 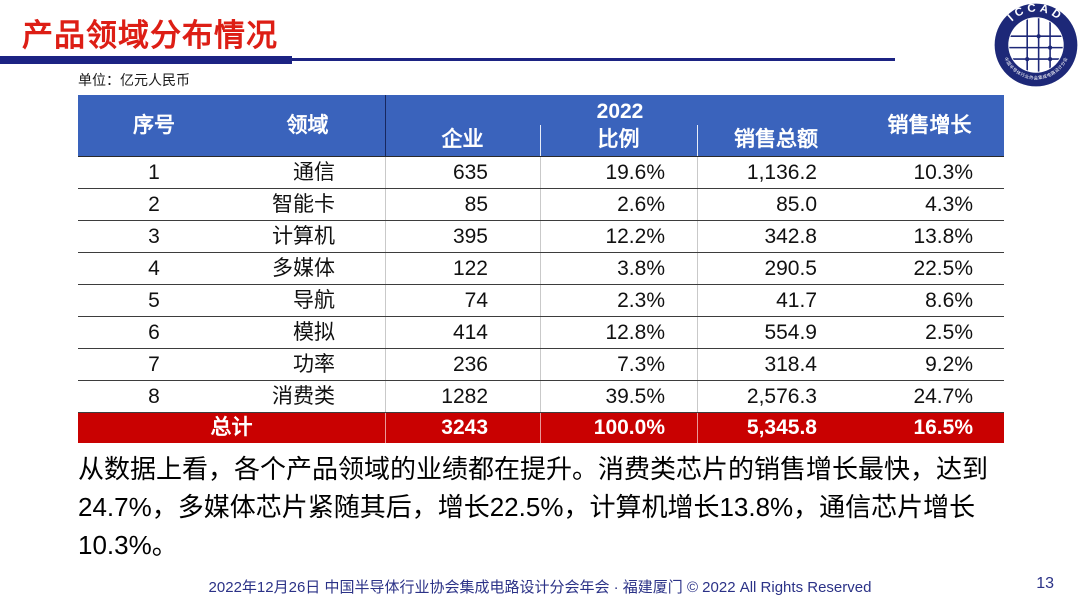 What do you see at coordinates (303, 204) in the screenshot?
I see `cell-domain: 智能卡` at bounding box center [303, 204].